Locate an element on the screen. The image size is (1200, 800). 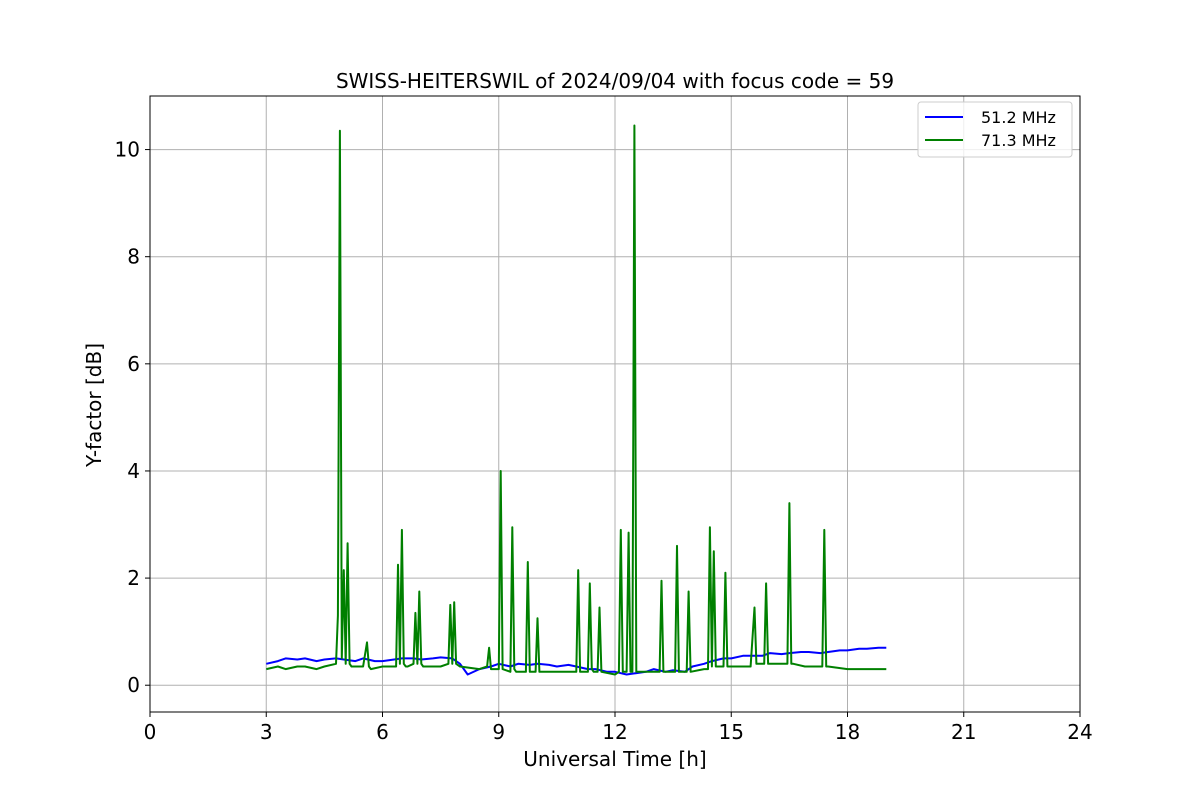
y-axis-ticks: 0 2 4 6 8 10 is located at coordinates (132, 417).